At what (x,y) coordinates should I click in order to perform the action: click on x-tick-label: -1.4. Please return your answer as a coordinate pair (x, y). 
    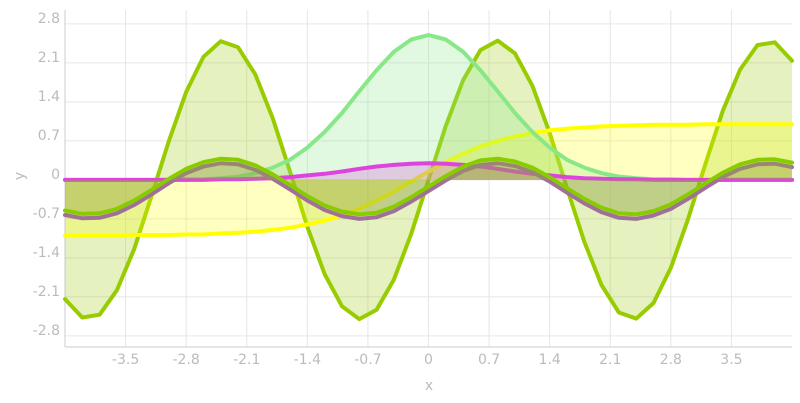
    Looking at the image, I should click on (307, 360).